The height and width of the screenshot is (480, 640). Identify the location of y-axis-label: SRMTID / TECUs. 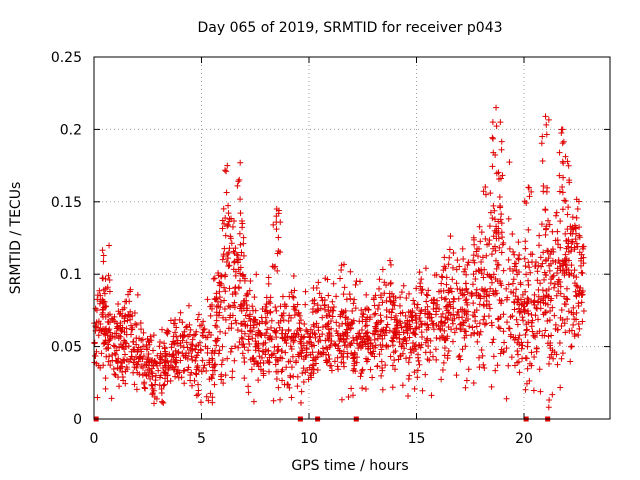
(16, 238).